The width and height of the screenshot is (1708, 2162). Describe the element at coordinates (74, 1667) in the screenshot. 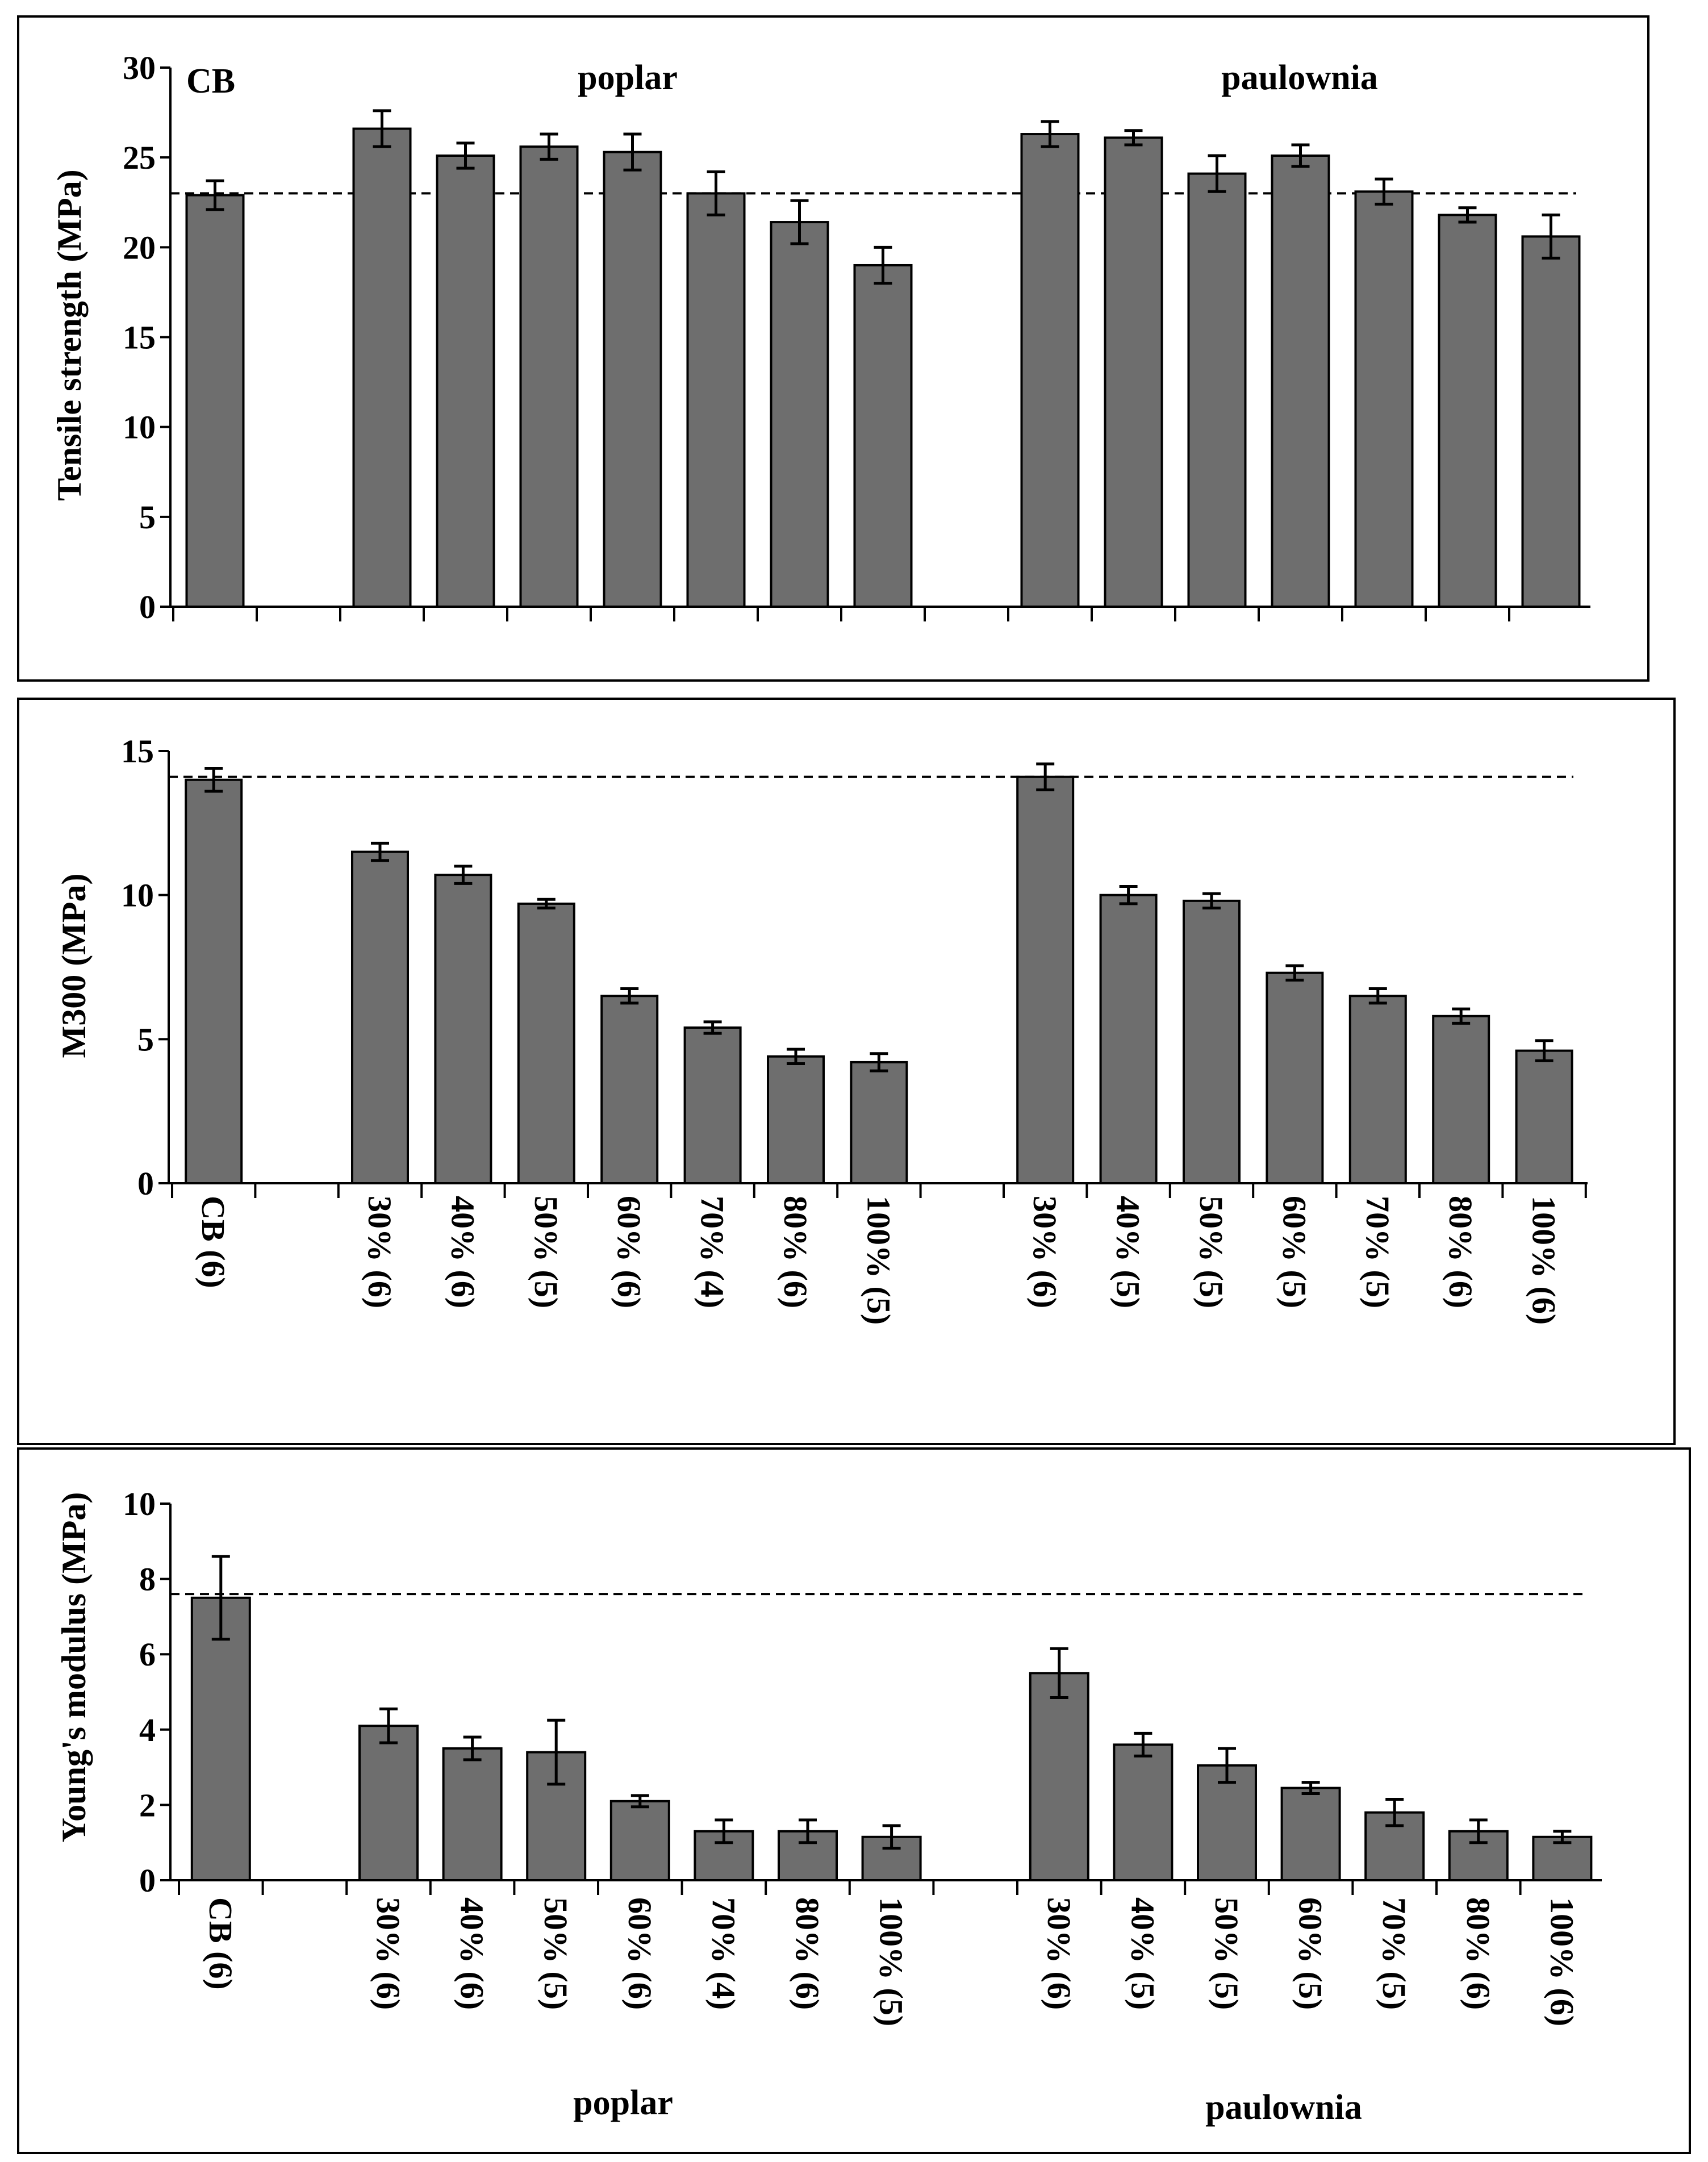

I see `ylabel-youngs: Young's modulus (MPa)` at that location.